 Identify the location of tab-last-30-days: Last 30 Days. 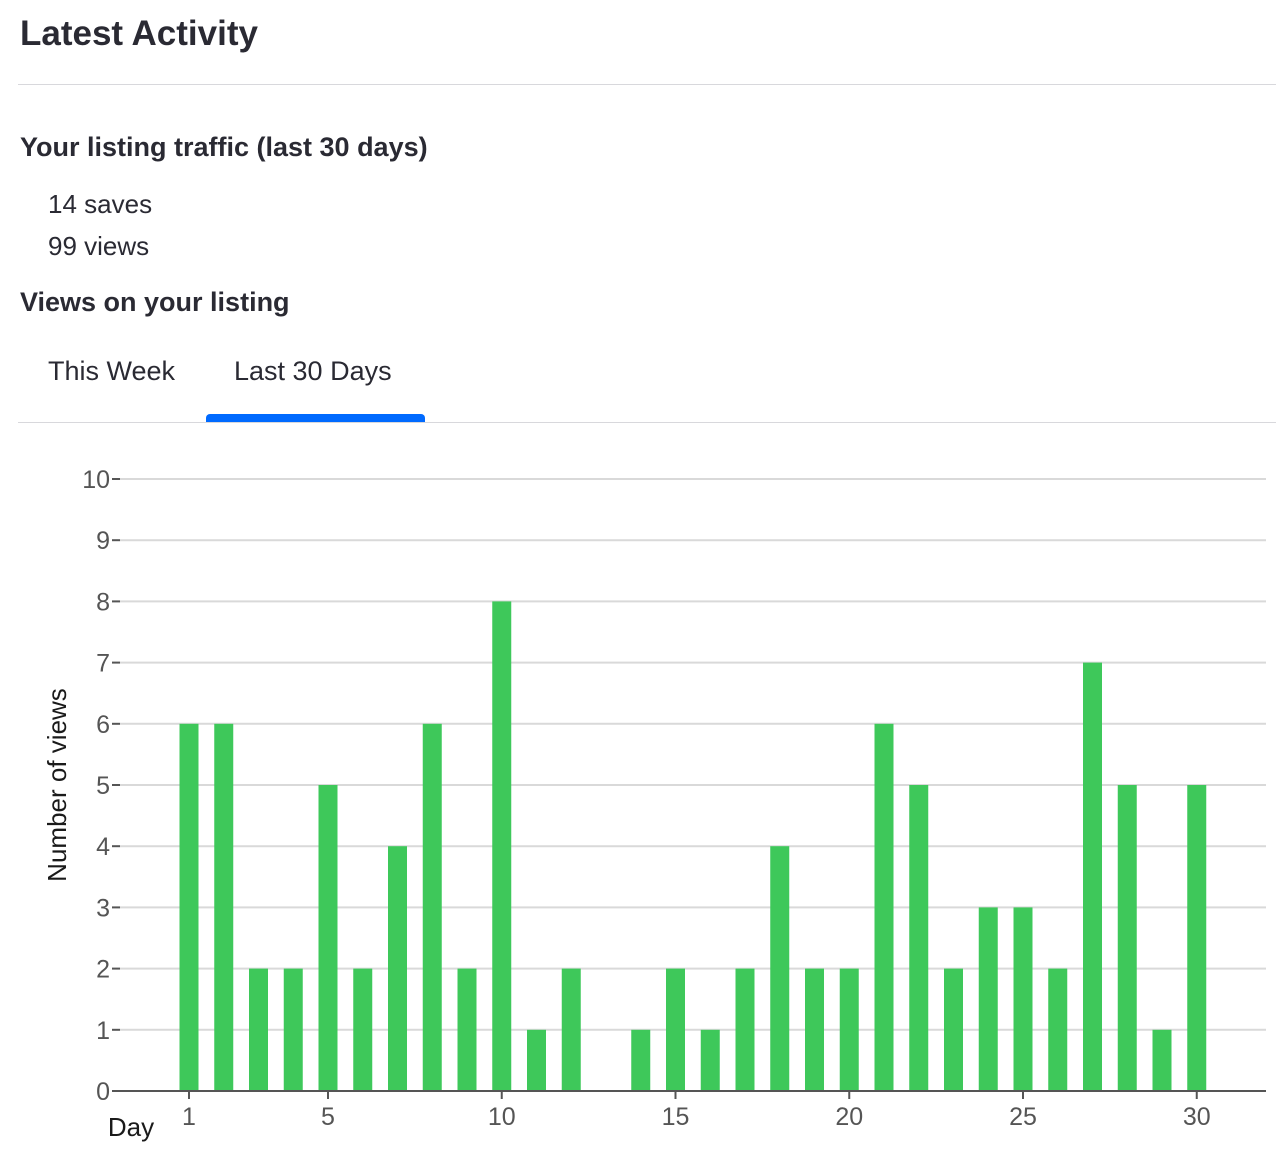
(313, 371).